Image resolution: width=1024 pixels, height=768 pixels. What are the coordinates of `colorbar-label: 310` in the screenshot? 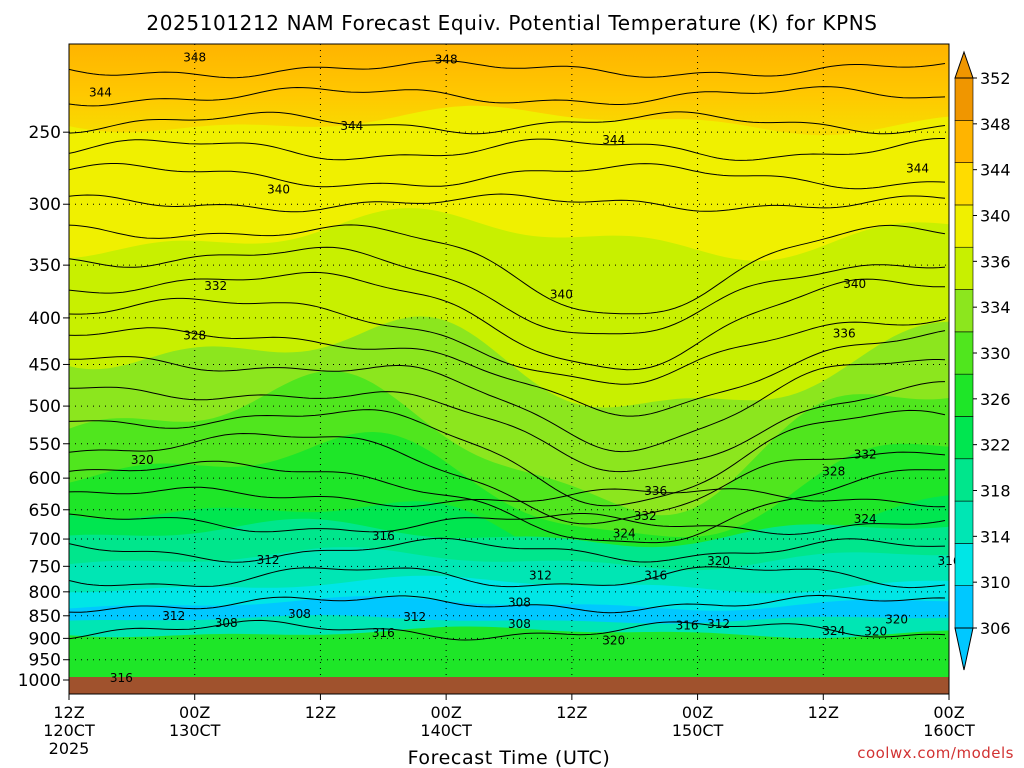 It's located at (995, 582).